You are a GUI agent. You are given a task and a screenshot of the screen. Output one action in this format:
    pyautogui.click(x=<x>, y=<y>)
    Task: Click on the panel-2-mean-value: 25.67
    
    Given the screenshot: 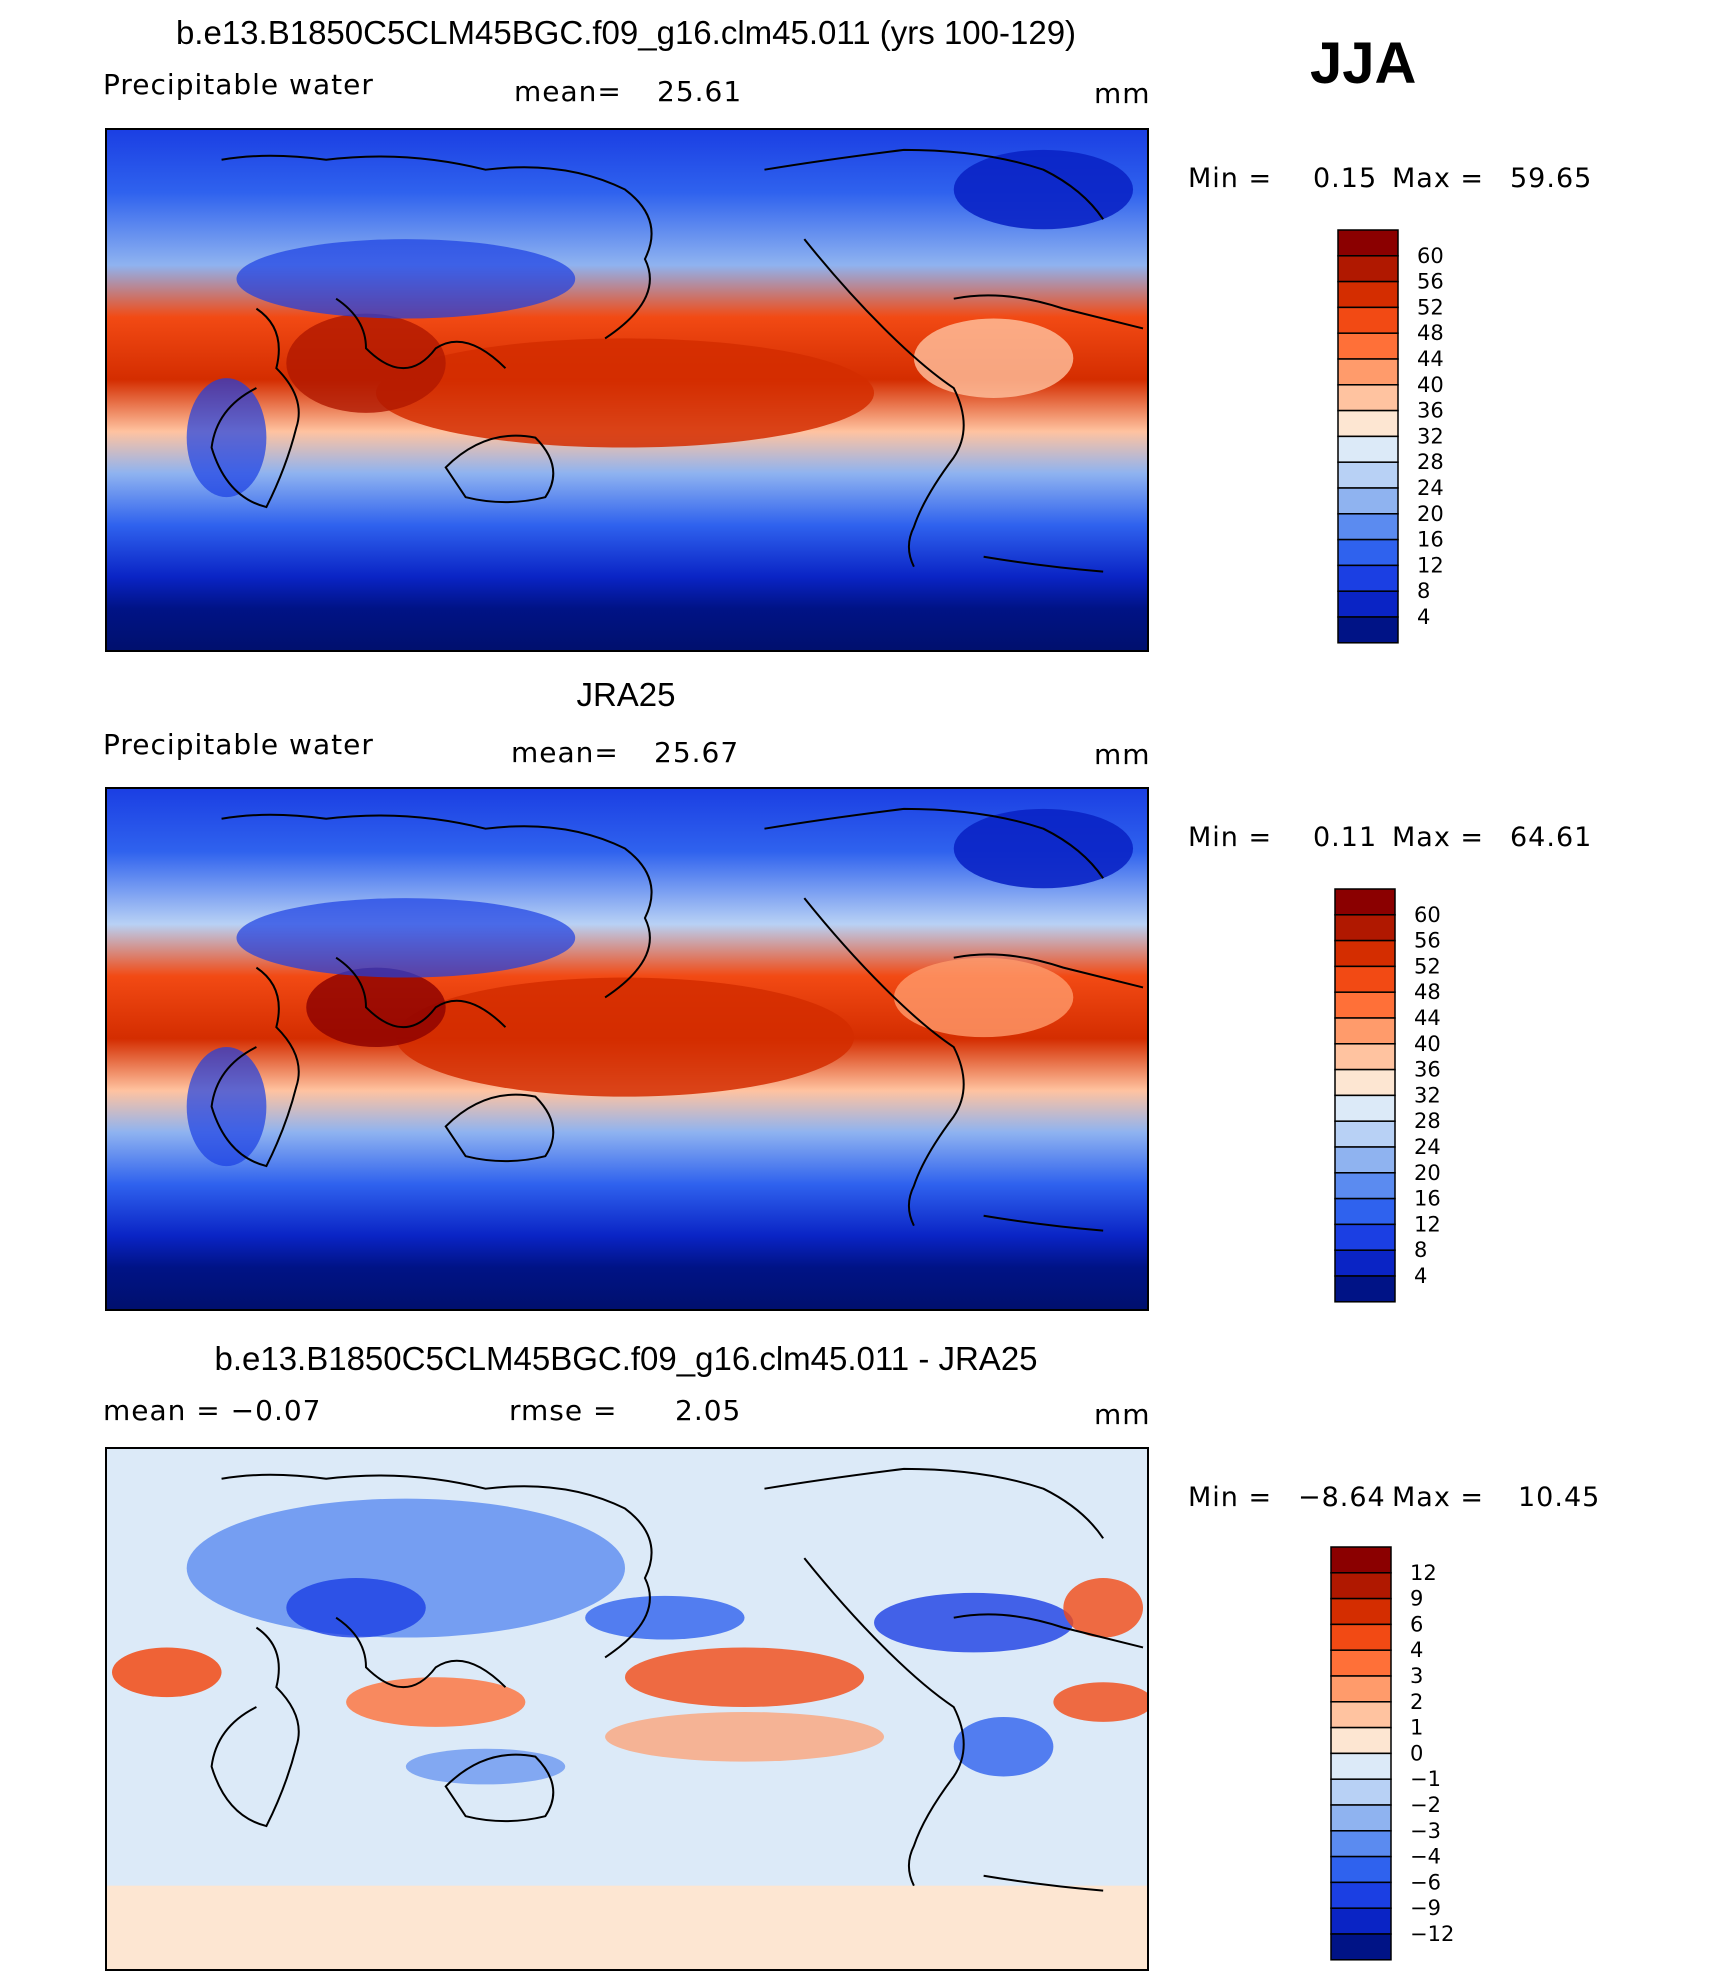 What is the action you would take?
    pyautogui.click(x=697, y=752)
    